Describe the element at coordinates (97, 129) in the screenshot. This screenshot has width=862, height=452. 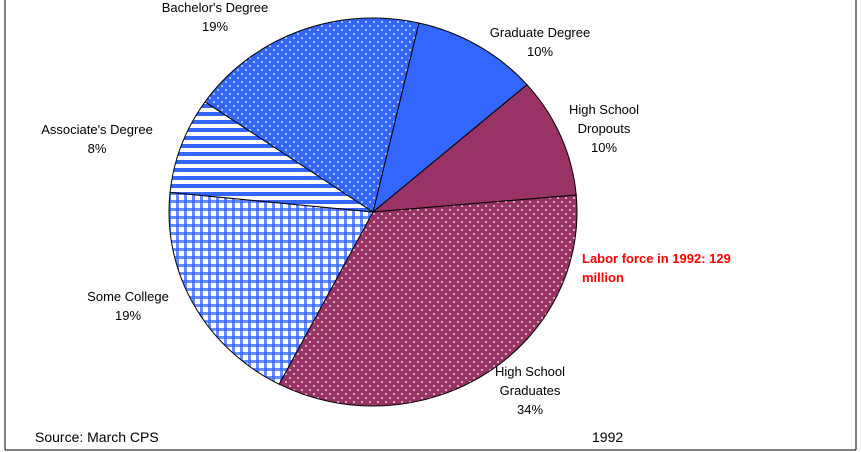
I see `category-label: Associate's Degree` at that location.